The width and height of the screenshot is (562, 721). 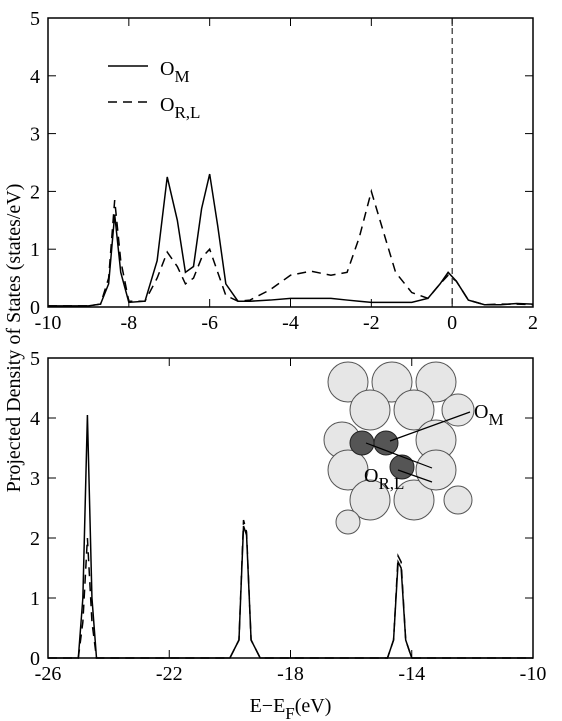 What do you see at coordinates (418, 447) in the screenshot?
I see `inset-arrows` at bounding box center [418, 447].